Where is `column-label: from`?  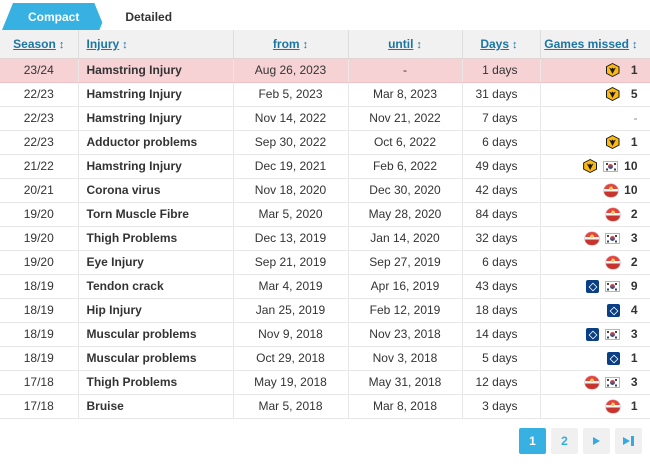 column-label: from is located at coordinates (286, 43).